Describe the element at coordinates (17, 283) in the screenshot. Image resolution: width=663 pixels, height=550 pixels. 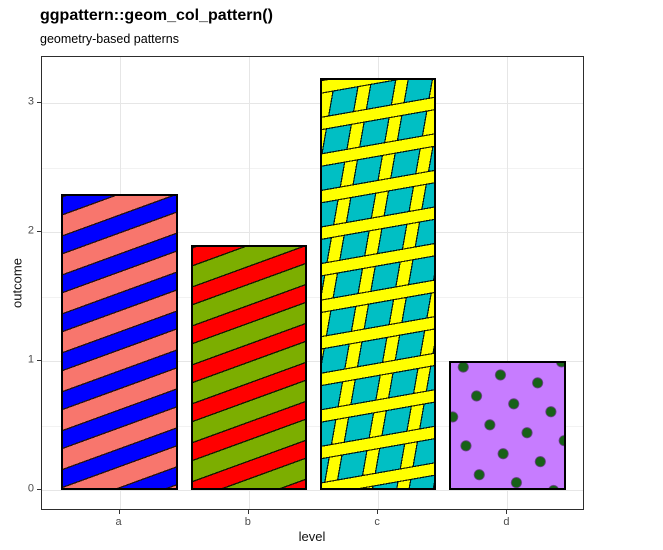
I see `y-axis-title: outcome` at that location.